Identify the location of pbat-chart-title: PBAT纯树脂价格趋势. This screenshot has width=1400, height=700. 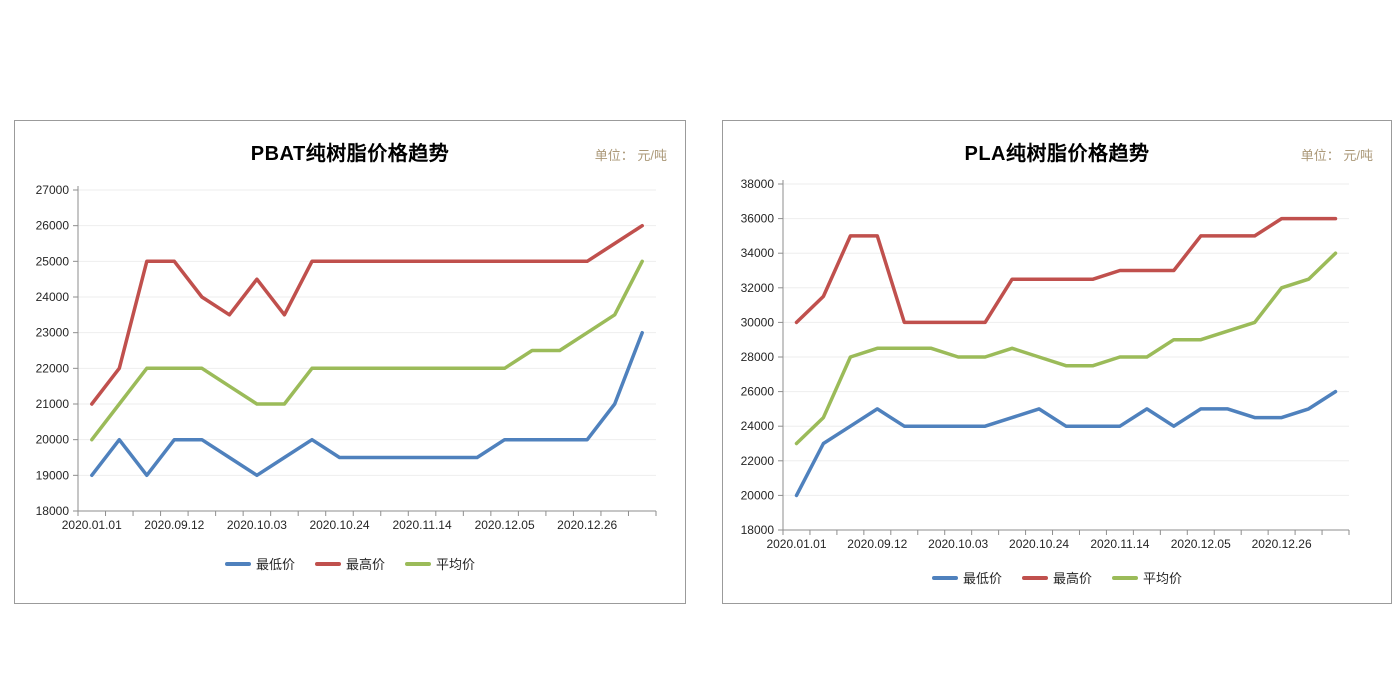
(350, 154).